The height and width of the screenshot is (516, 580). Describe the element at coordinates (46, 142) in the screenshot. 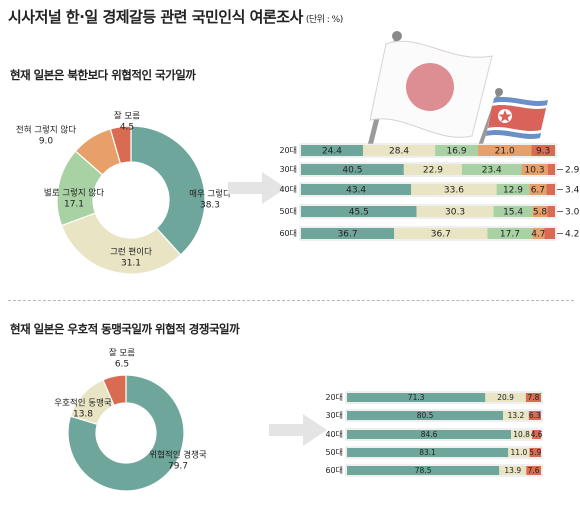

I see `q1-donut-slice-value: 9.0` at that location.